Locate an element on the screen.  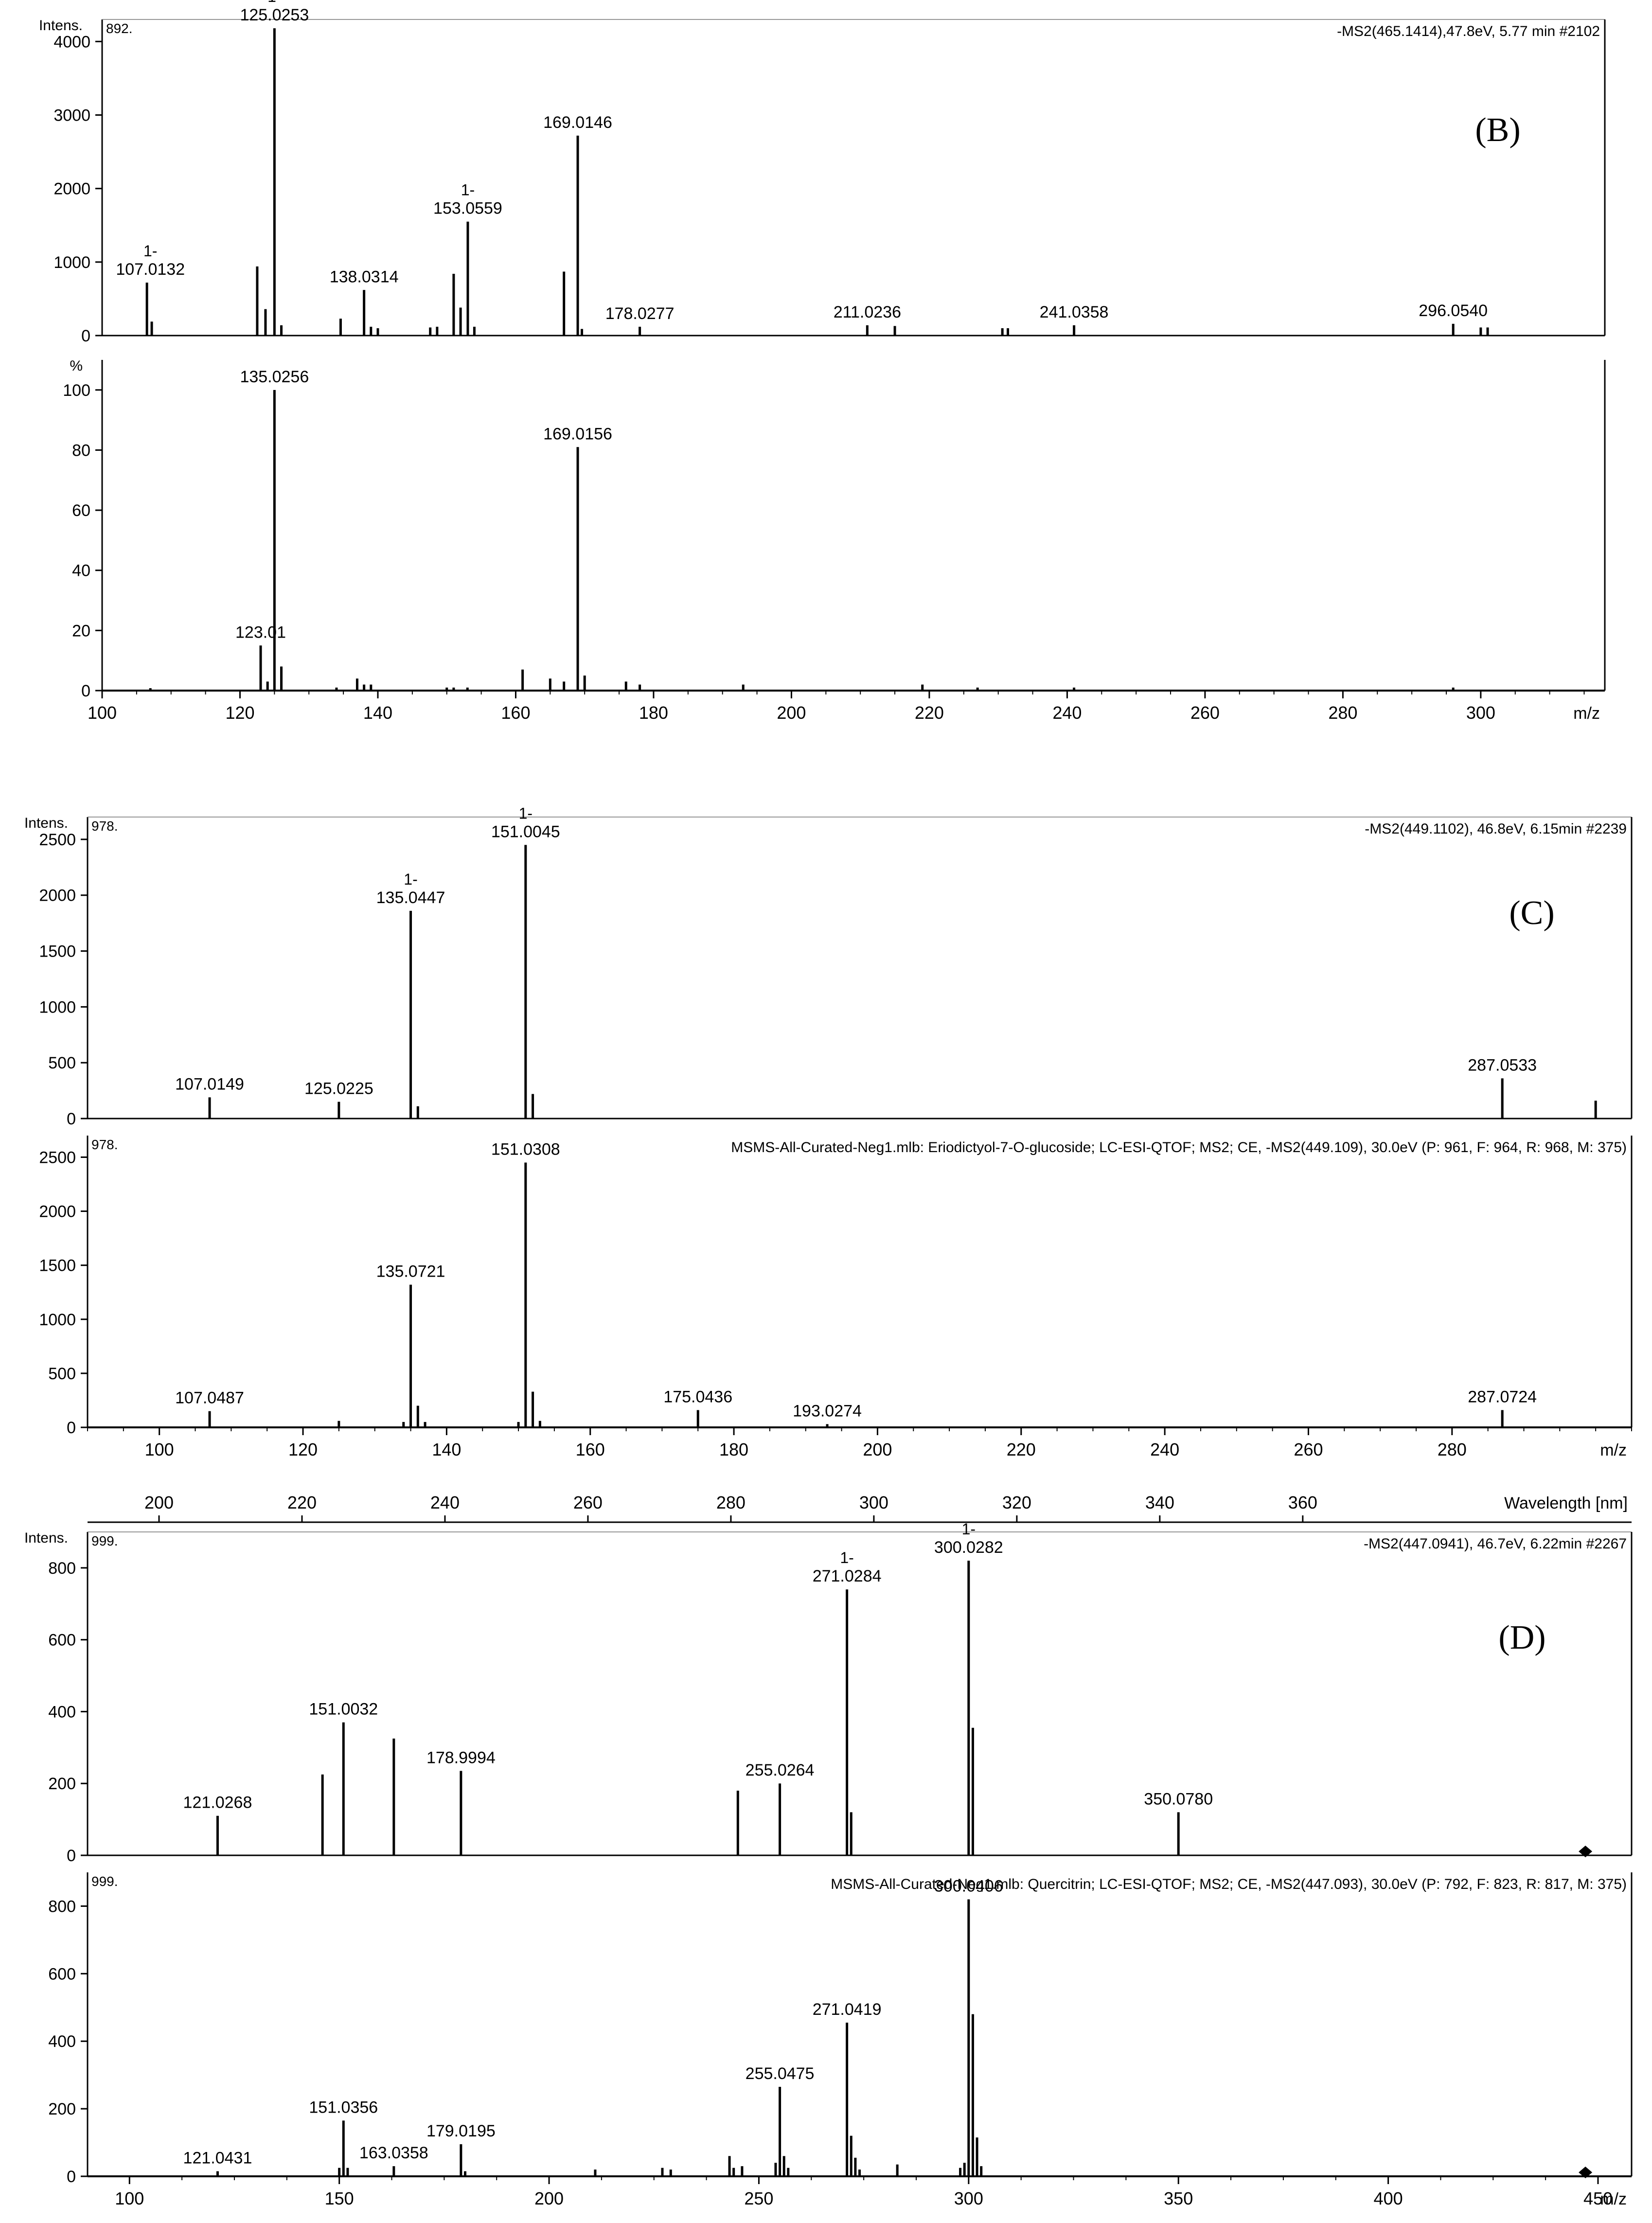
peak-label: 178.0277 is located at coordinates (640, 313).